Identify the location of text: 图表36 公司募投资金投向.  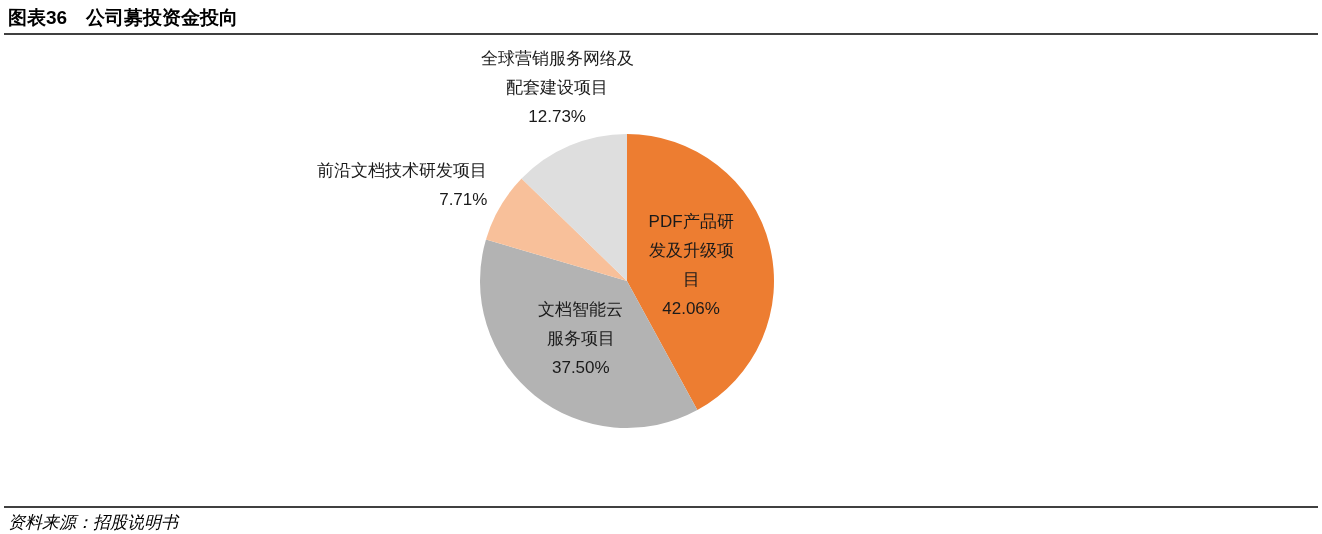
(123, 17).